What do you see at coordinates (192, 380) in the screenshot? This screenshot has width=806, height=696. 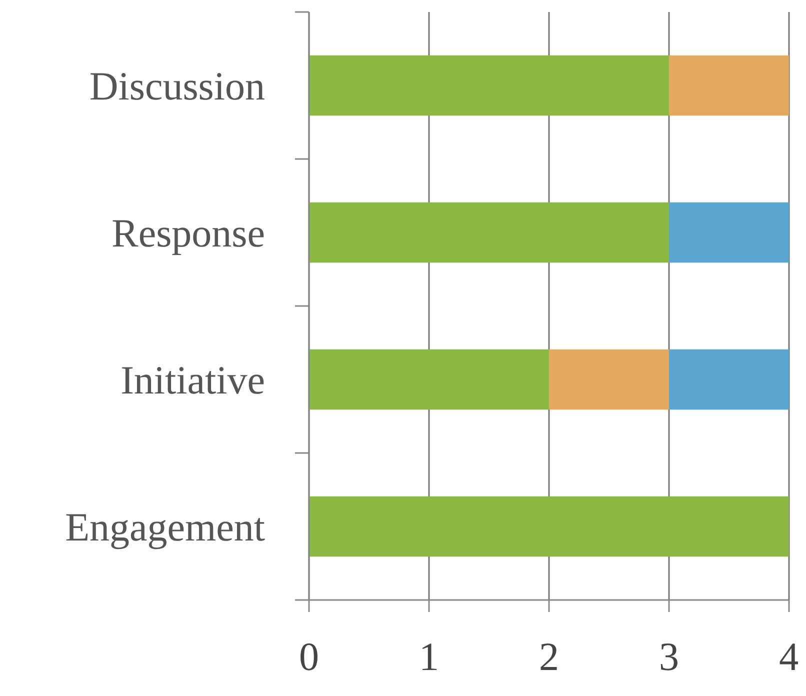 I see `y-tick-label: Initiative` at bounding box center [192, 380].